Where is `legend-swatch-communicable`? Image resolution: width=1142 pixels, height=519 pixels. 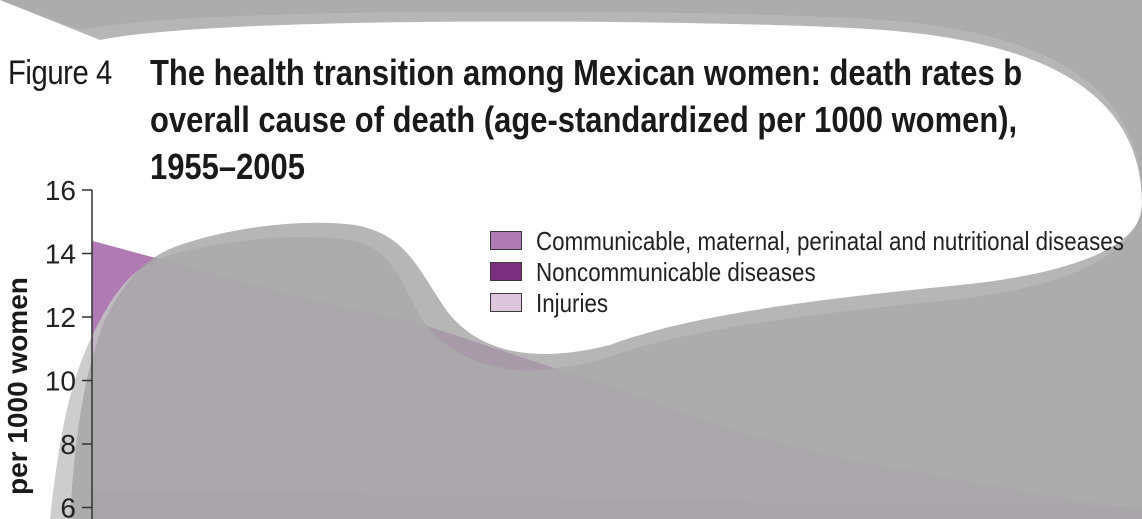 legend-swatch-communicable is located at coordinates (506, 240).